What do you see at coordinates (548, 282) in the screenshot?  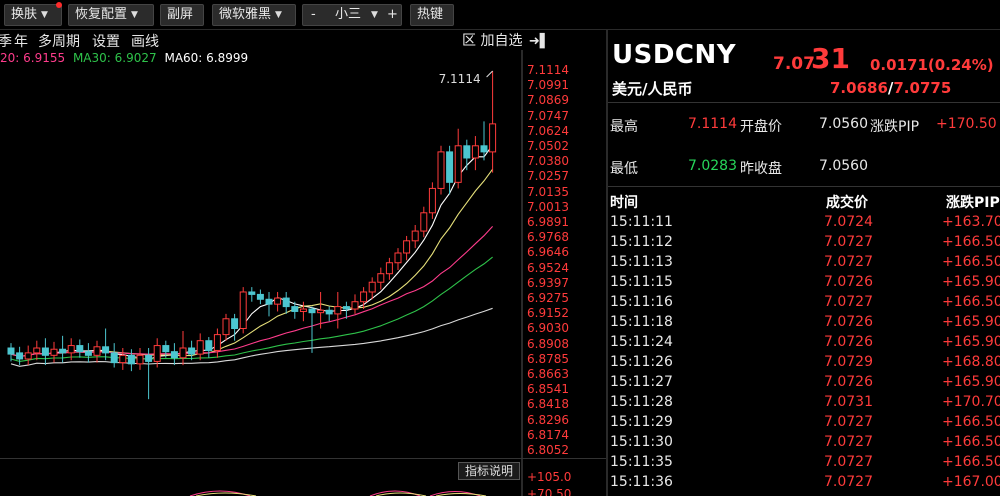 I see `y-tick-label: 6.9397` at bounding box center [548, 282].